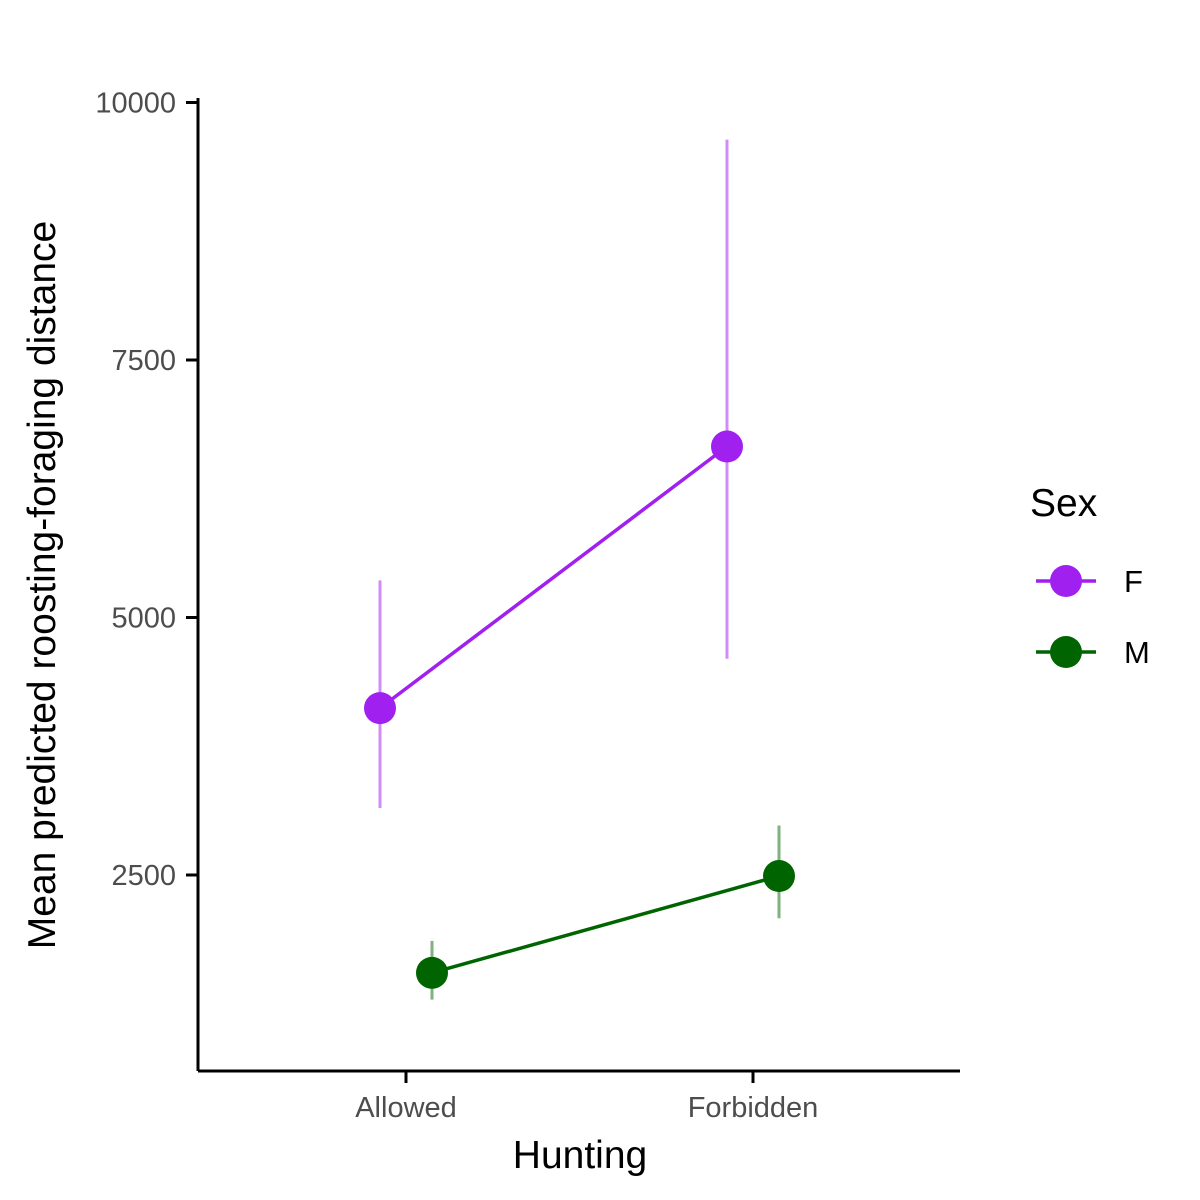 The width and height of the screenshot is (1200, 1200). Describe the element at coordinates (146, 490) in the screenshot. I see `y-axis-ticks: 2500 5000 7500 10000` at that location.